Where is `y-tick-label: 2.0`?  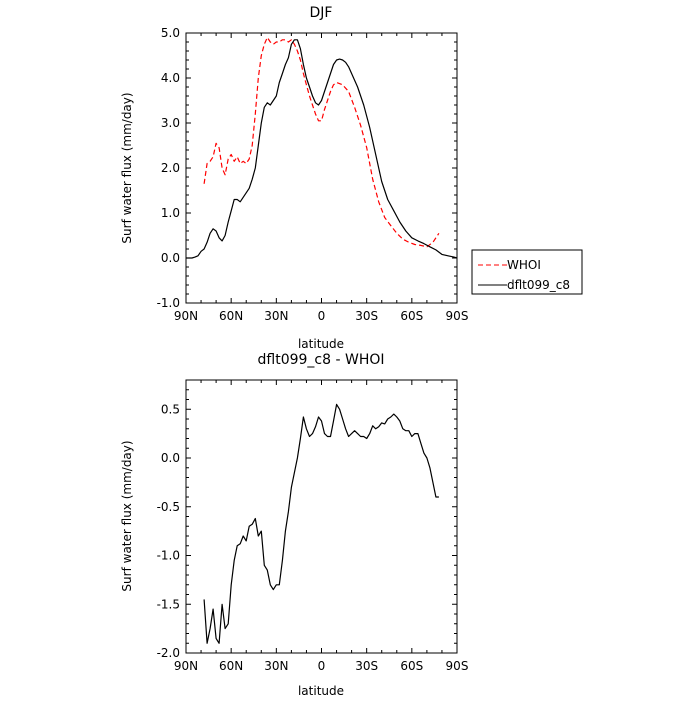
y-tick-label: 2.0 is located at coordinates (170, 168).